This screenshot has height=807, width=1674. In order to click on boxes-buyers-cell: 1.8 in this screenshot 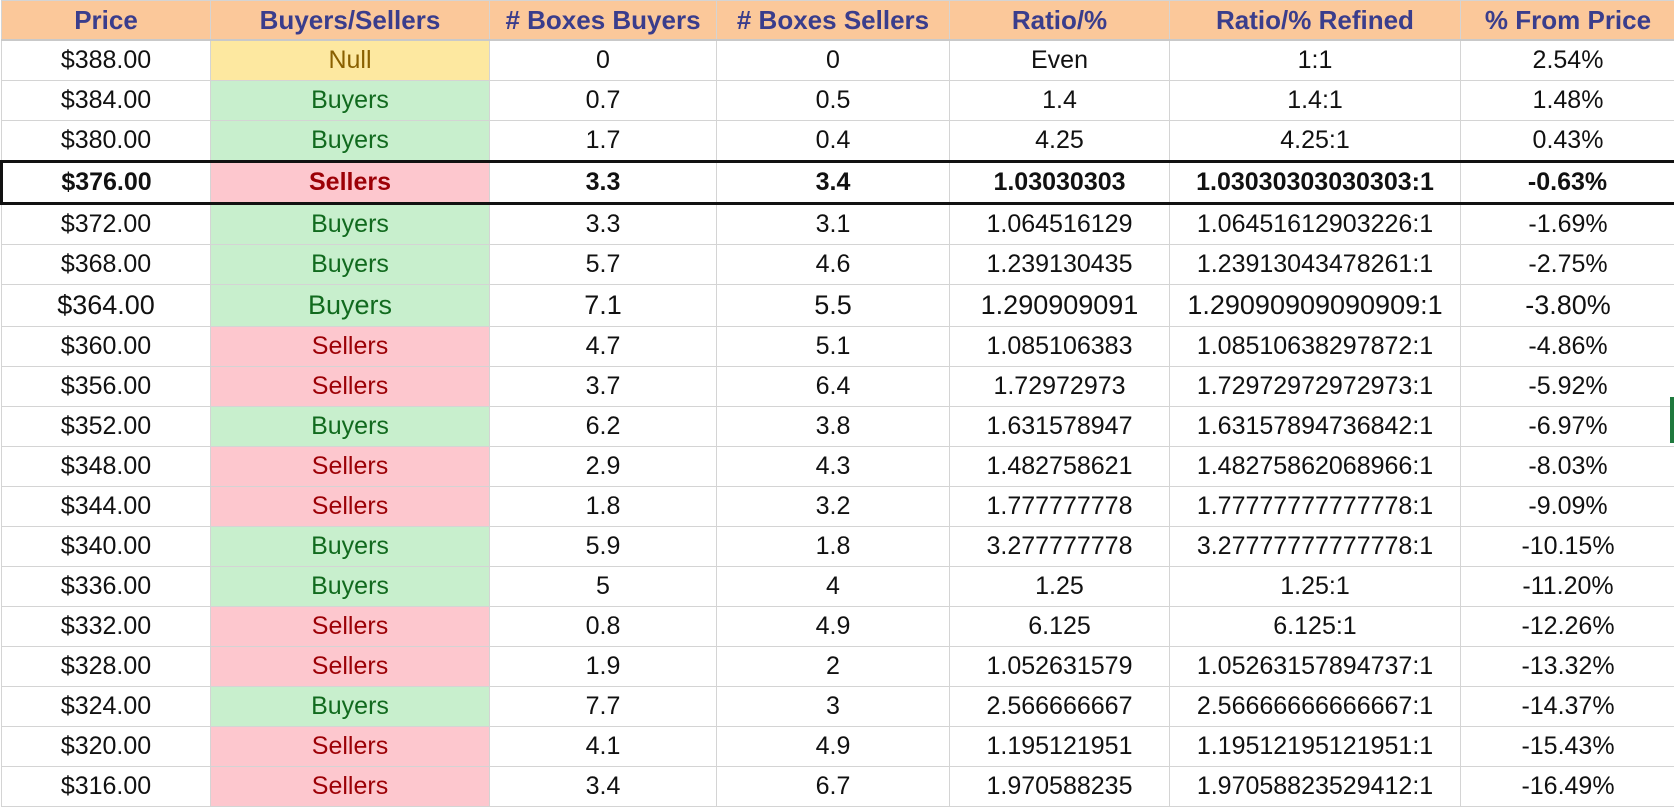, I will do `click(603, 507)`.